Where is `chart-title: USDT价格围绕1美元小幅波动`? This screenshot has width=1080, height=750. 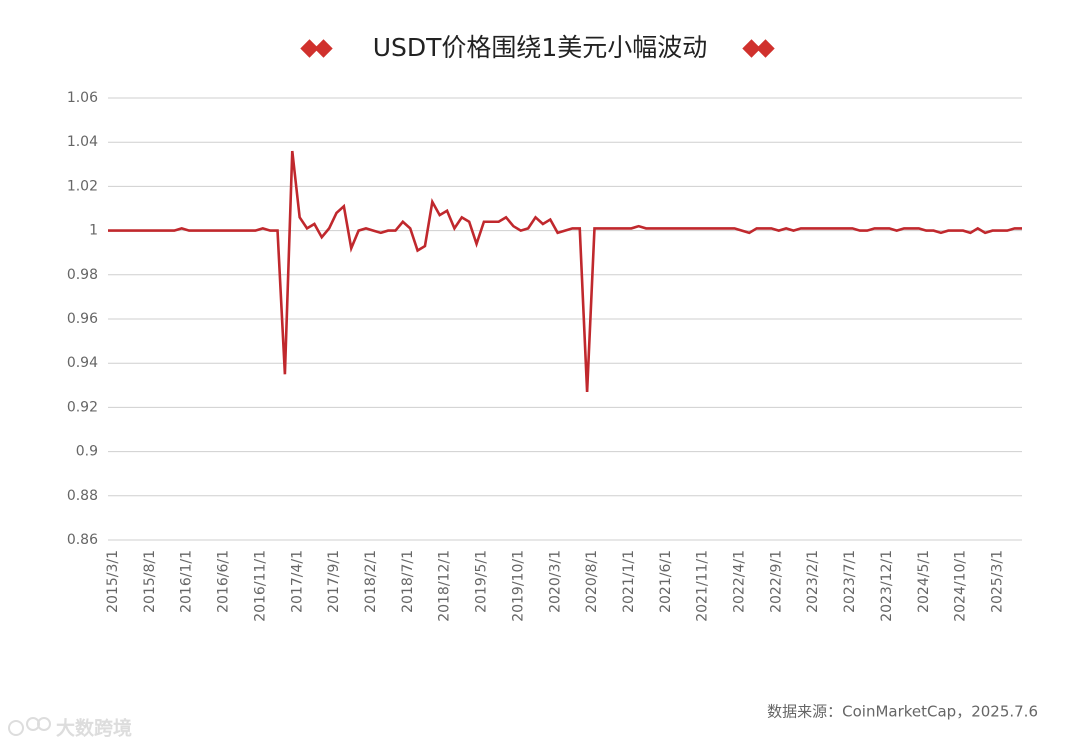 chart-title: USDT价格围绕1美元小幅波动 is located at coordinates (540, 47).